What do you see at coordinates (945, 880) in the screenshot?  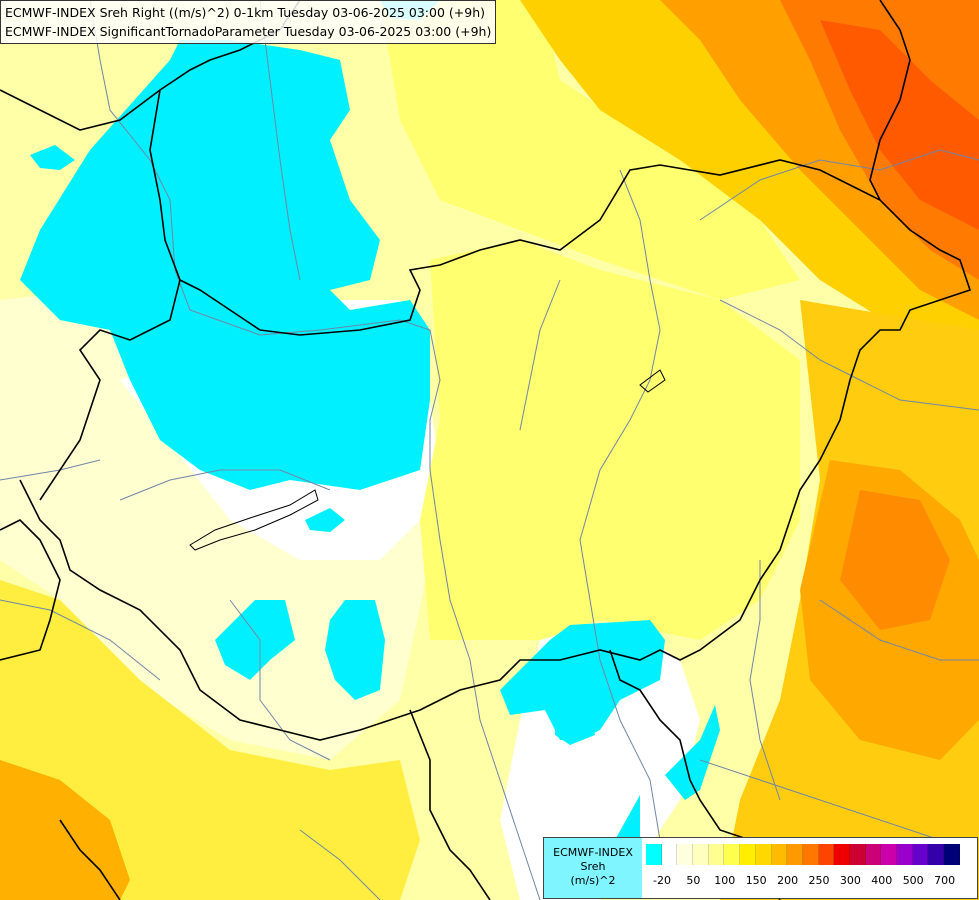 I see `legend-tick-label: 700` at bounding box center [945, 880].